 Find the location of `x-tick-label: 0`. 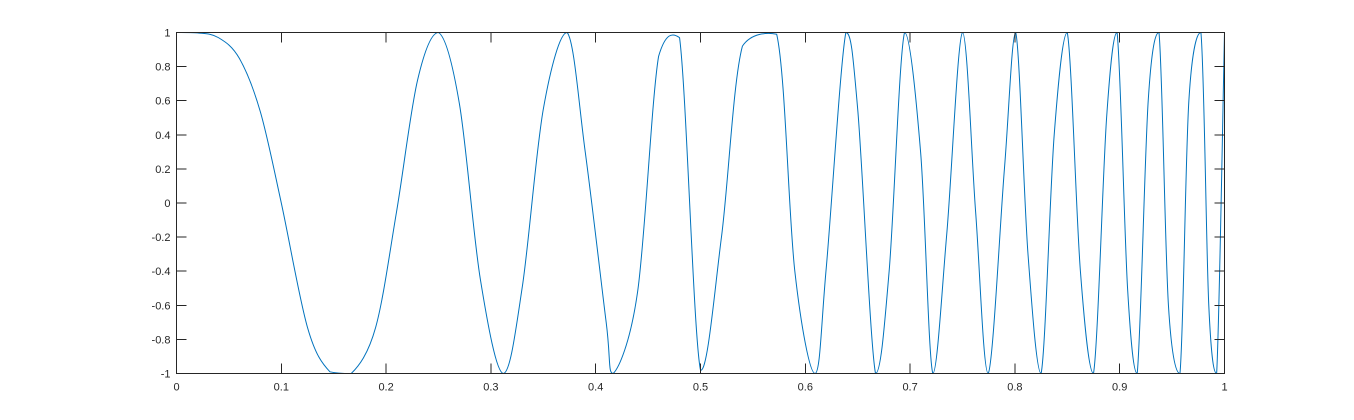

x-tick-label: 0 is located at coordinates (176, 388).